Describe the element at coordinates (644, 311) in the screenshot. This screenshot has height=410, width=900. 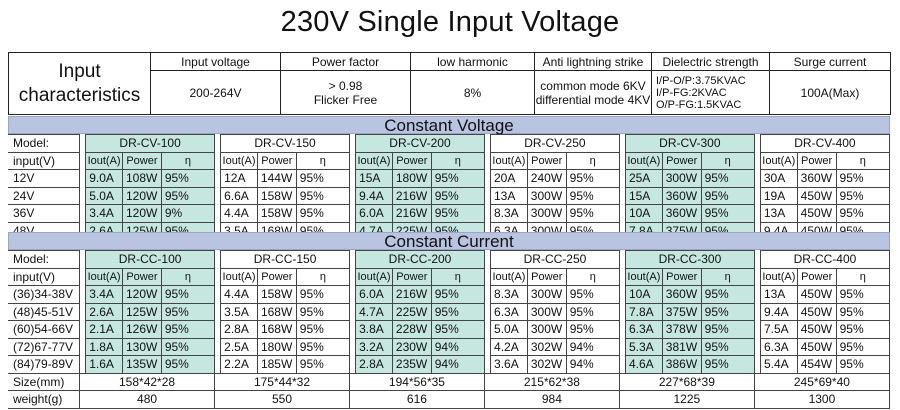
I see `data-cell: 7.8A` at that location.